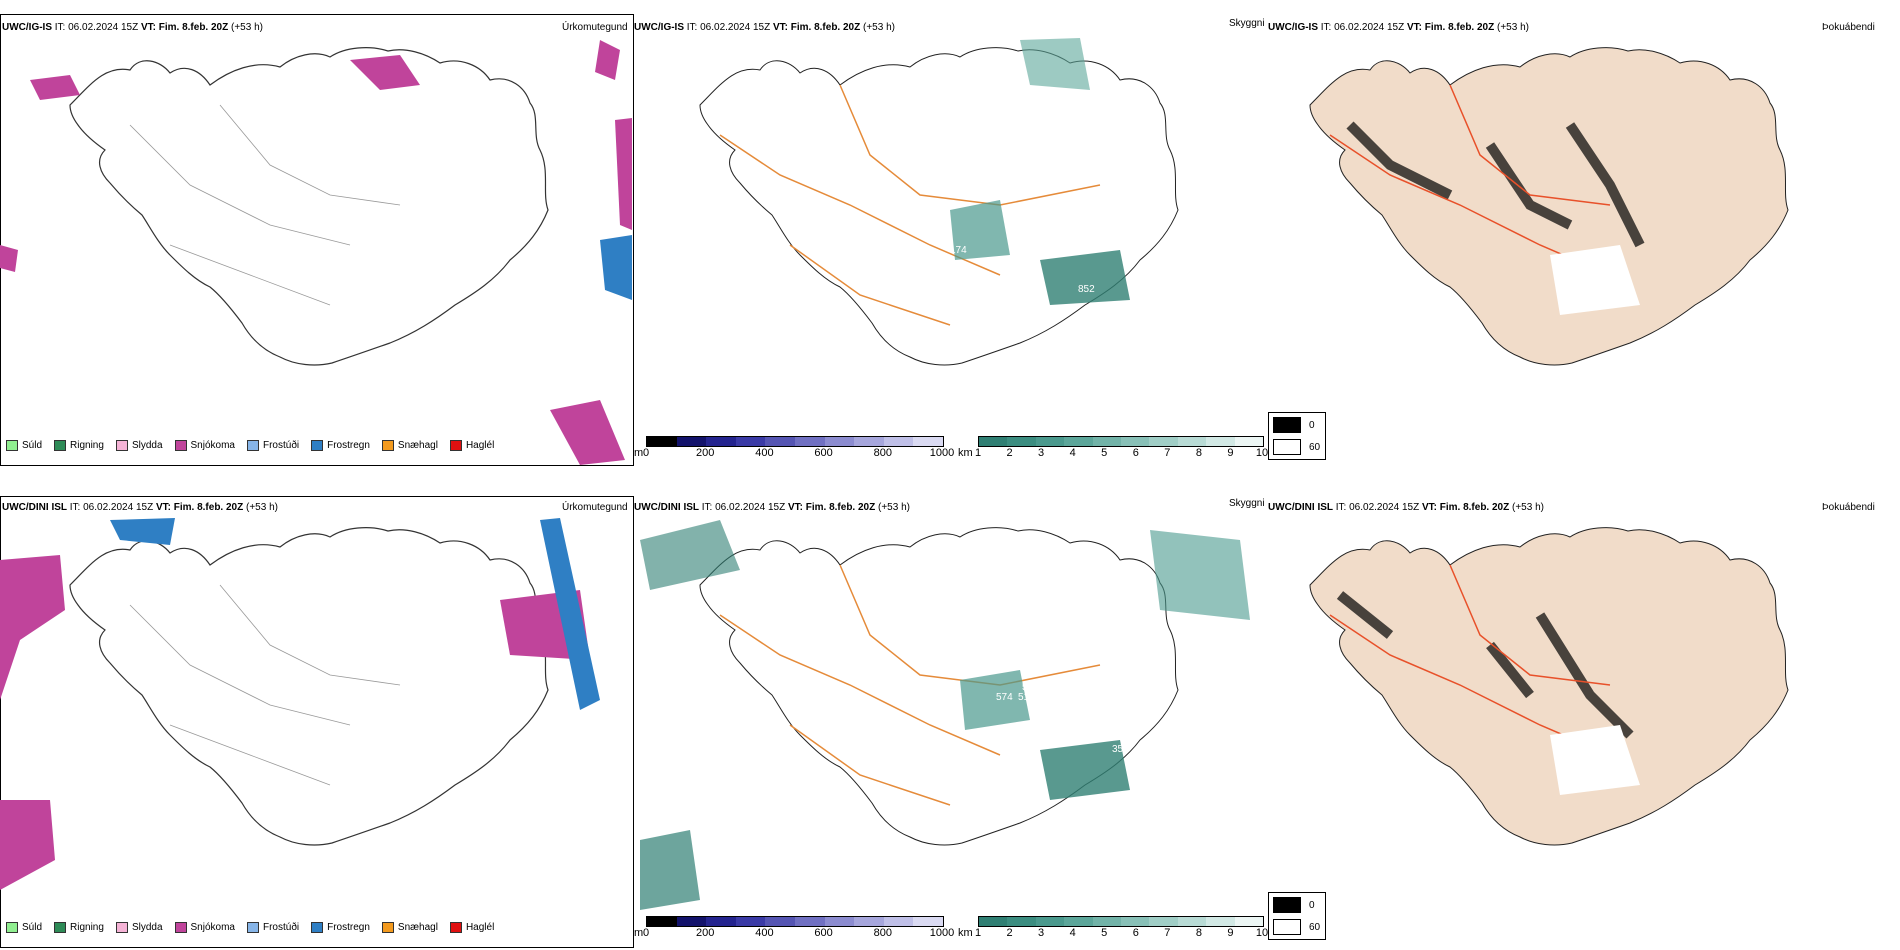  Describe the element at coordinates (965, 453) in the screenshot. I see `colorbar-unit: km` at that location.